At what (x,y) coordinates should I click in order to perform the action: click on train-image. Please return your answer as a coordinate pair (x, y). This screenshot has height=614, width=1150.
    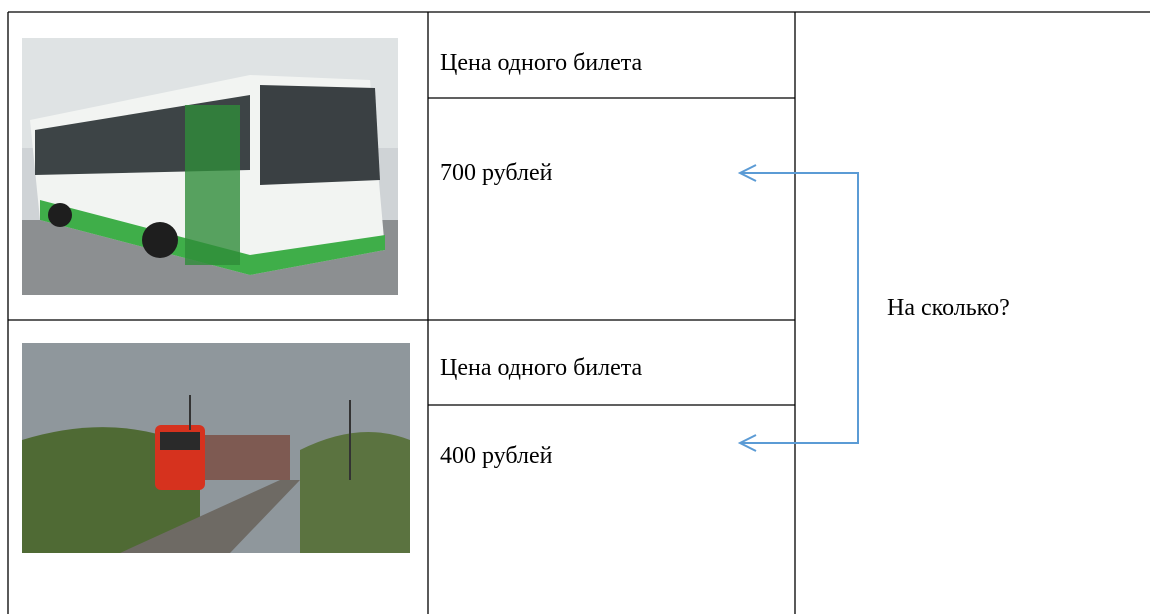
    Looking at the image, I should click on (216, 448).